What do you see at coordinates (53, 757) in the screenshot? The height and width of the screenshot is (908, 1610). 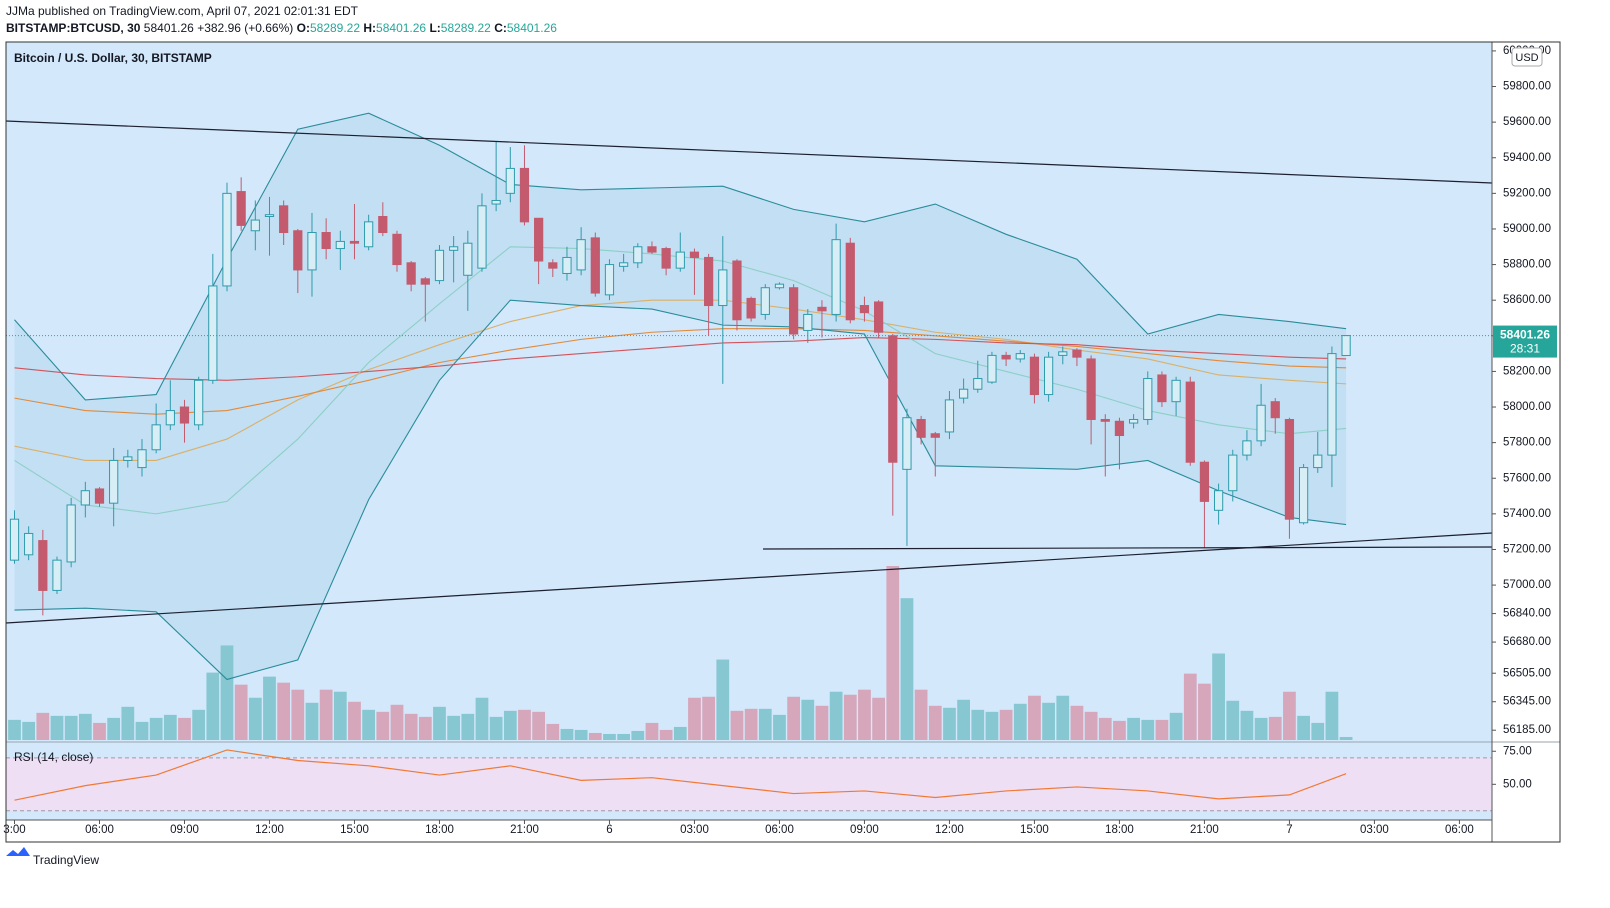 I see `rsi-title: RSI (14, close)` at bounding box center [53, 757].